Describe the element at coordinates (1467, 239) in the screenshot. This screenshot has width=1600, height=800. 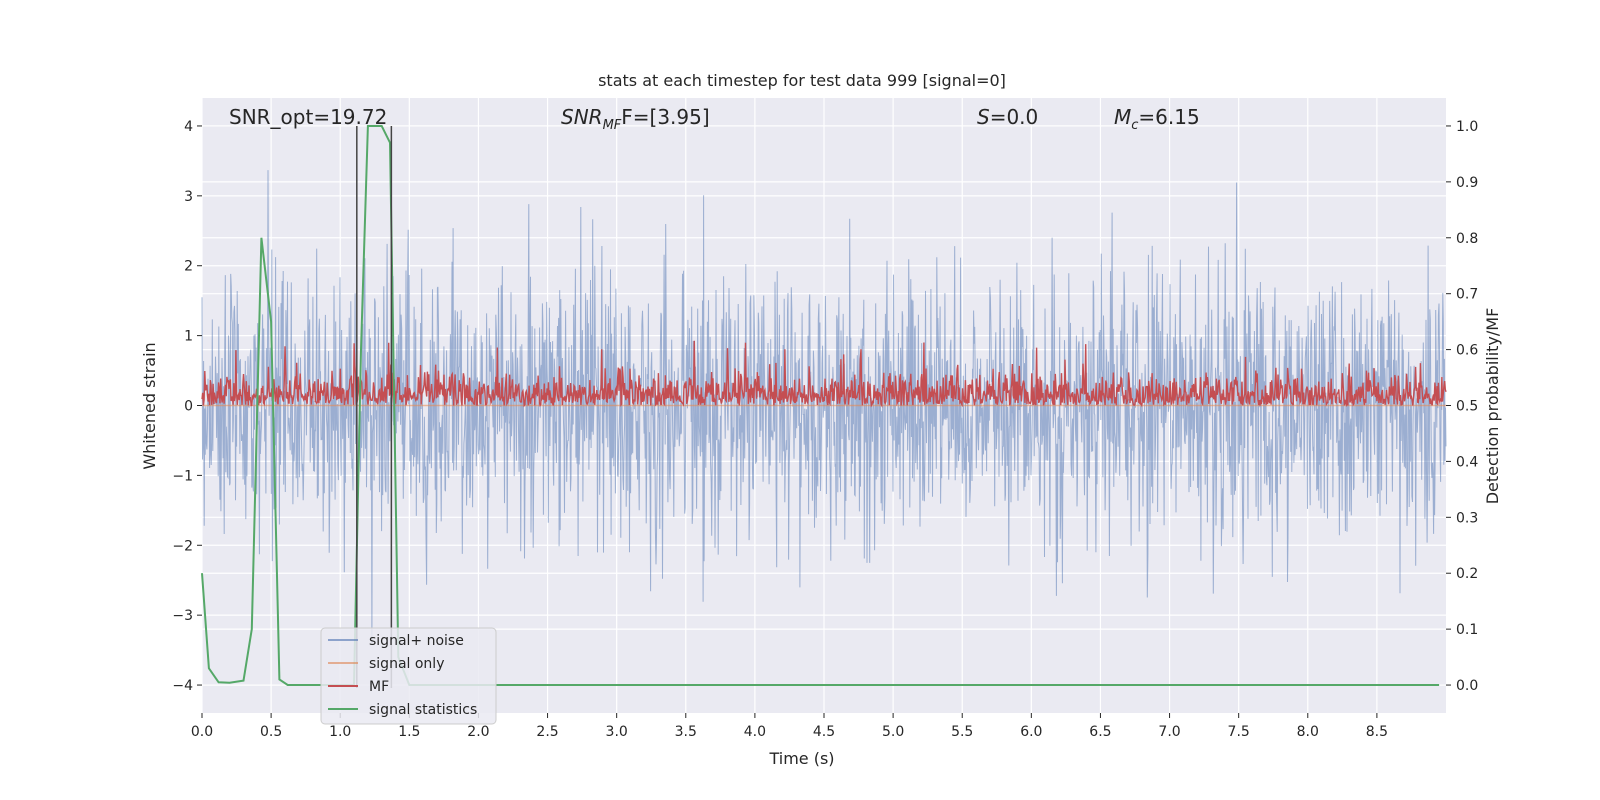
I see `y-right-tick-label: 0.8` at that location.